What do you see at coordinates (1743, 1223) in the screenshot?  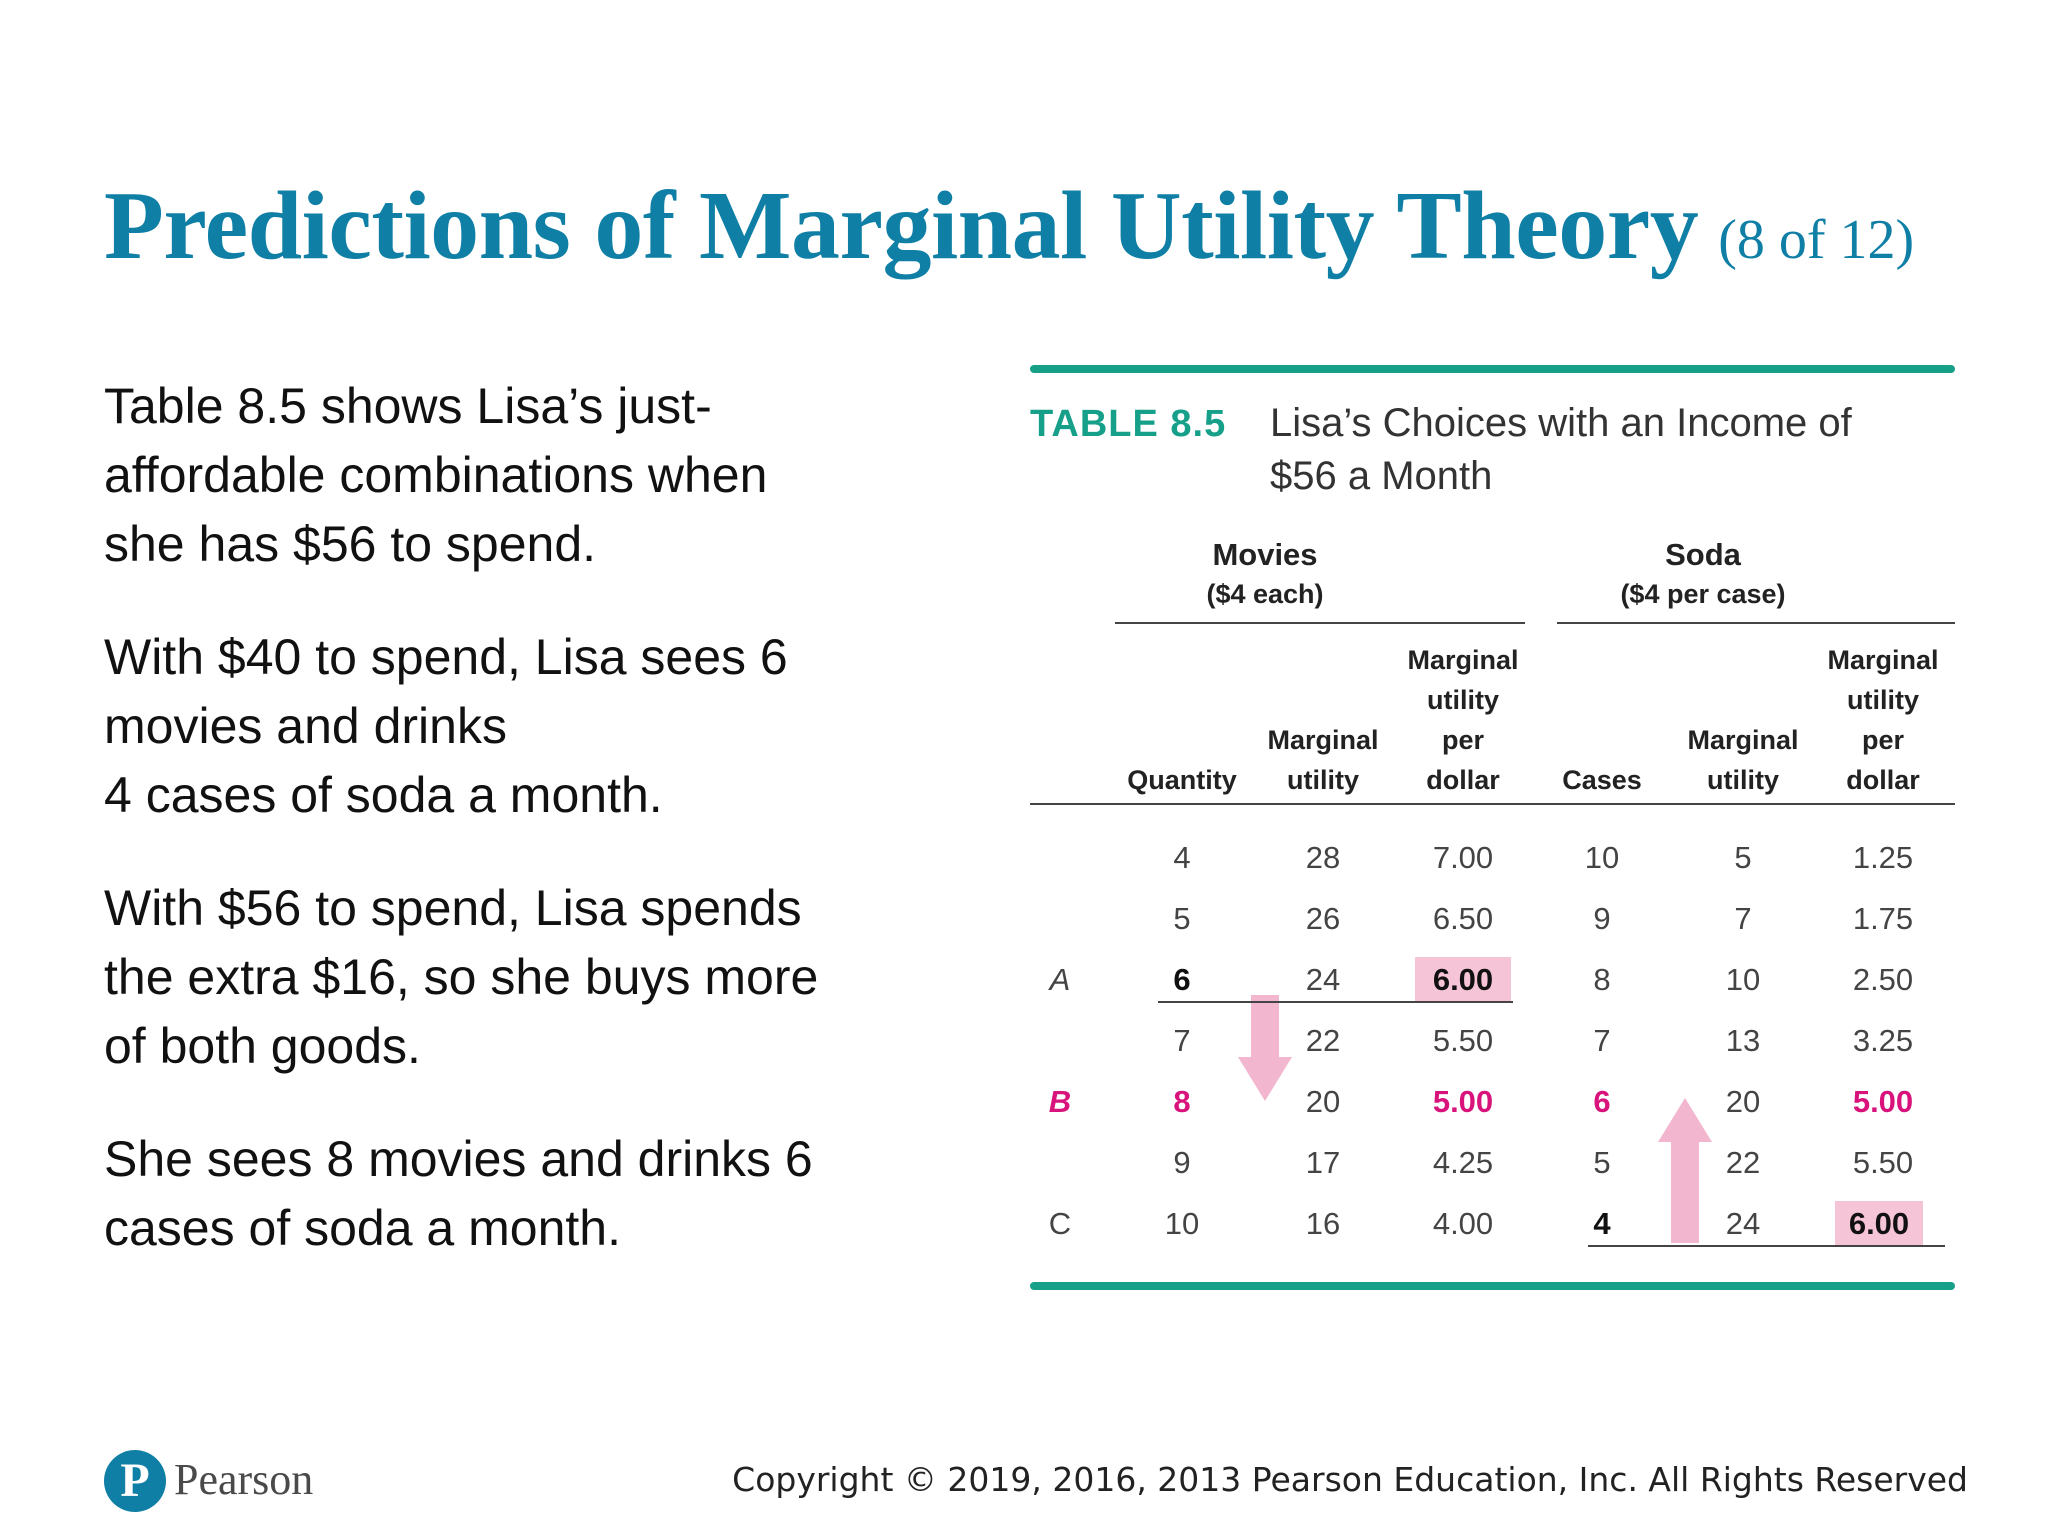 I see `mu-soda-cell: 24` at bounding box center [1743, 1223].